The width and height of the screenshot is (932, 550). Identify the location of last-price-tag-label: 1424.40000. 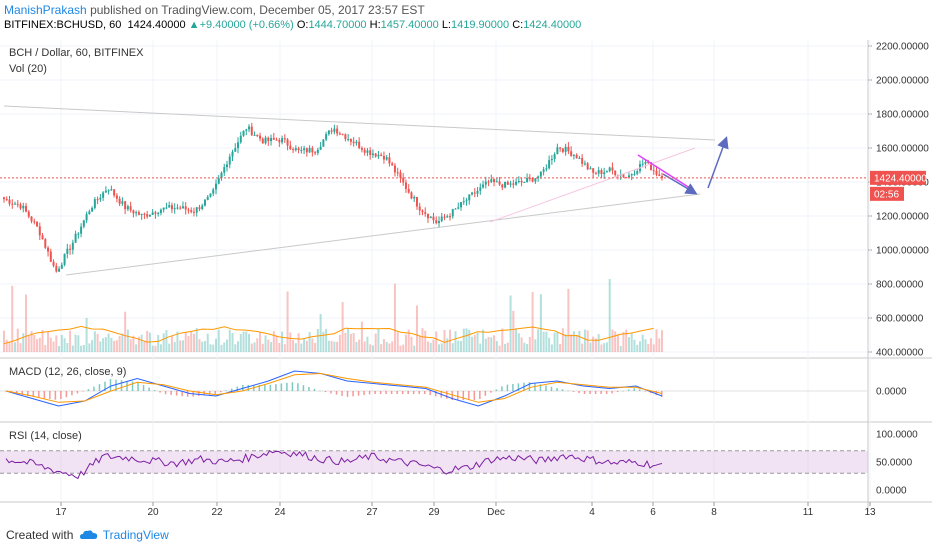
(900, 178).